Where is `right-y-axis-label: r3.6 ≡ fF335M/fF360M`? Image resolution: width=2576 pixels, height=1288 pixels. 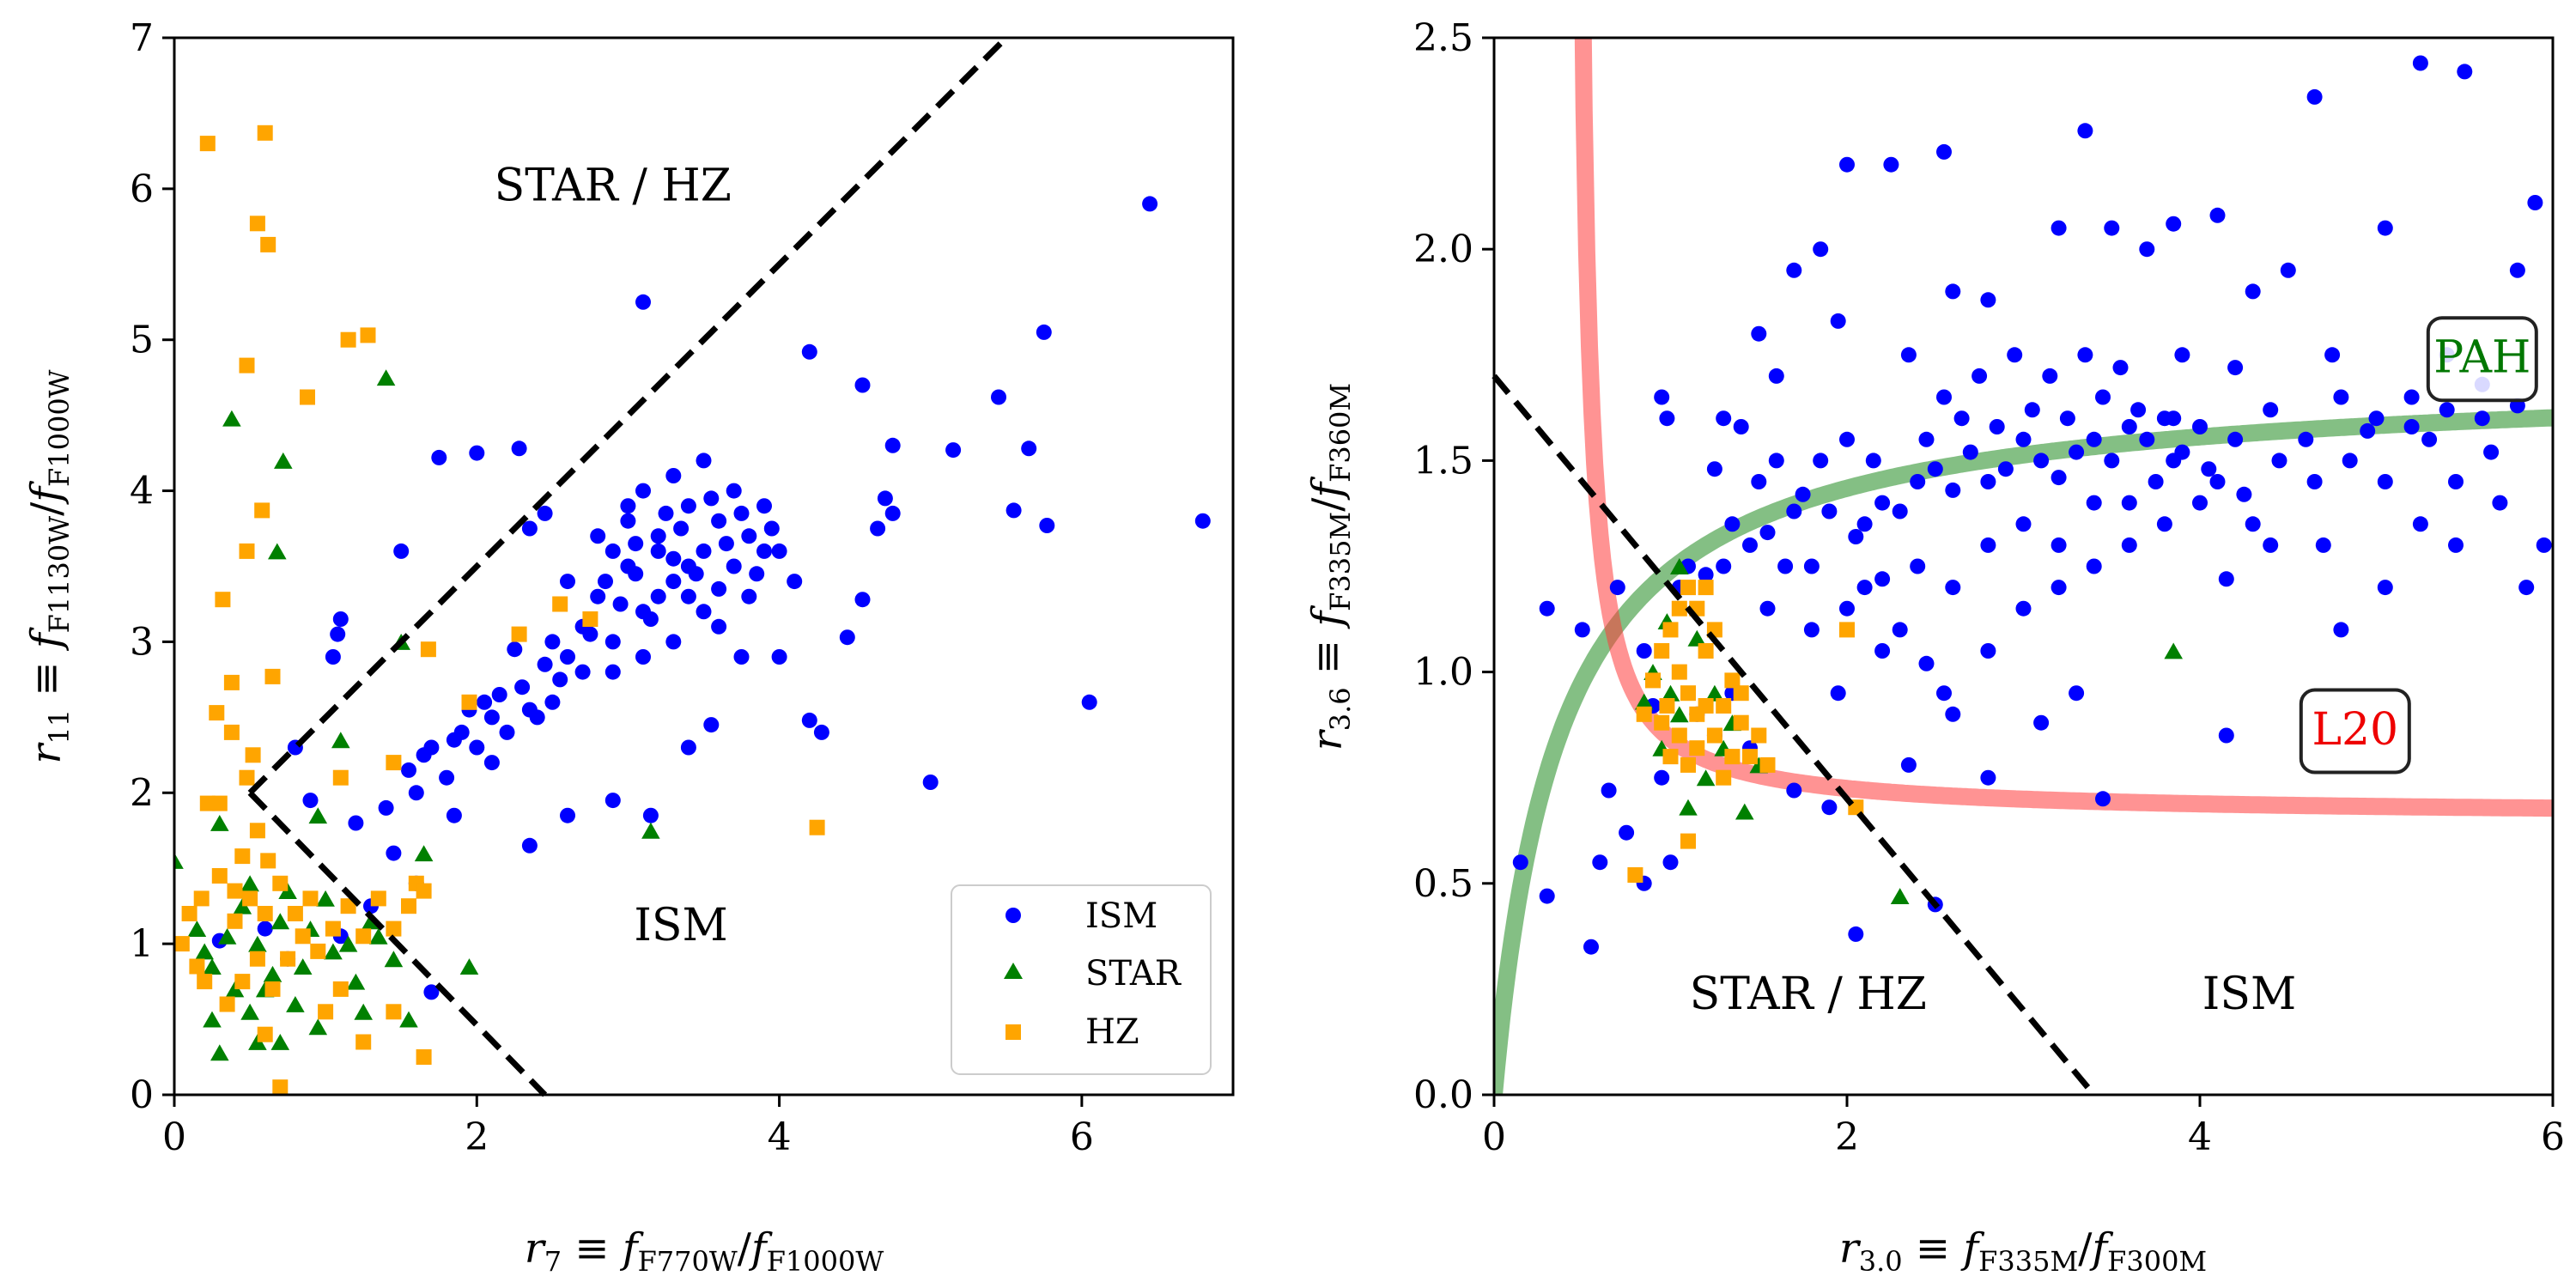 right-y-axis-label: r3.6 ≡ fF335M/fF360M is located at coordinates (1330, 566).